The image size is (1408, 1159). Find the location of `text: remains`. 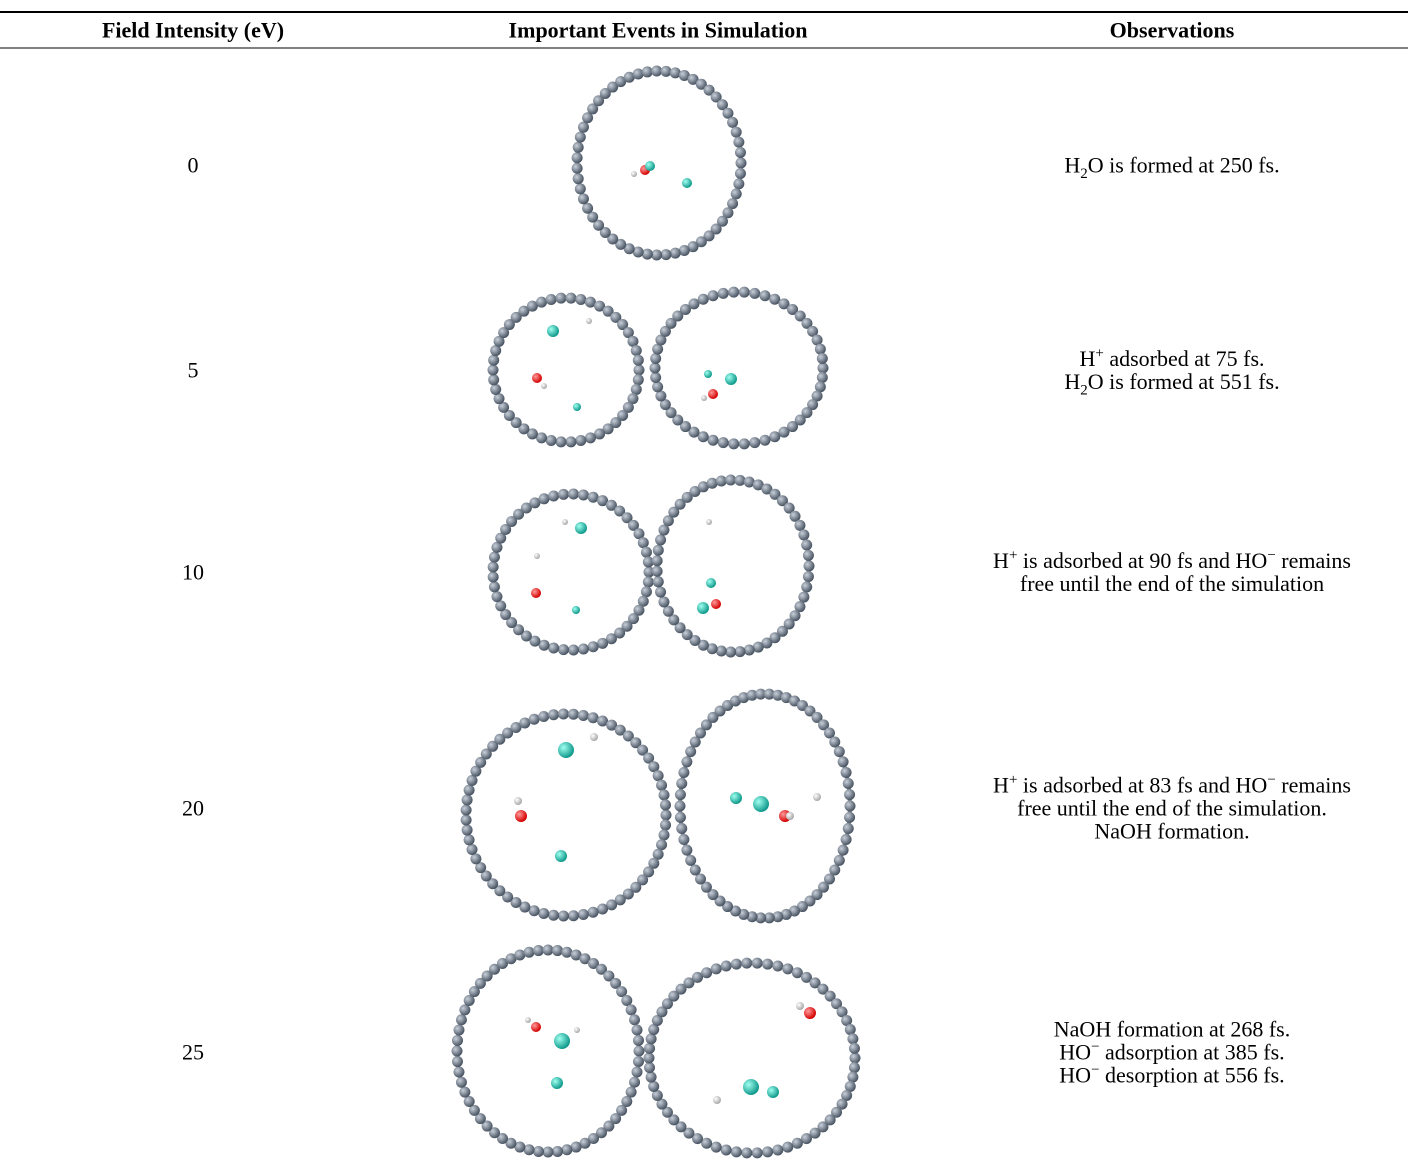

text: remains is located at coordinates (1313, 785).